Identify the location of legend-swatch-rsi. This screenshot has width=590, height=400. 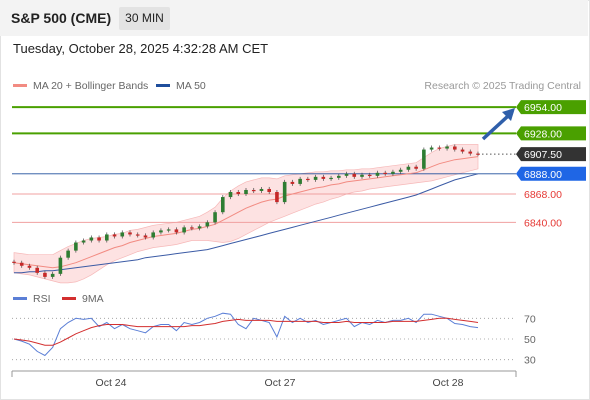
(20, 298).